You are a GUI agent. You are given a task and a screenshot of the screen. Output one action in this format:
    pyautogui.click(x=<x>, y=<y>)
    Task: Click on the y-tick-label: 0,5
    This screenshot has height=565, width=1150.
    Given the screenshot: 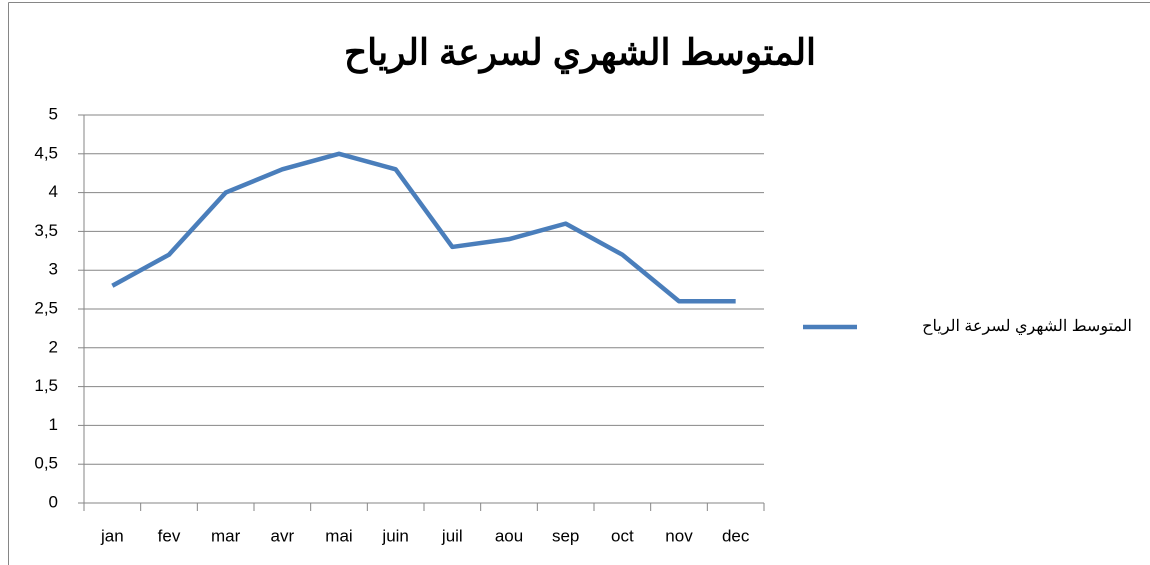 What is the action you would take?
    pyautogui.click(x=46, y=463)
    